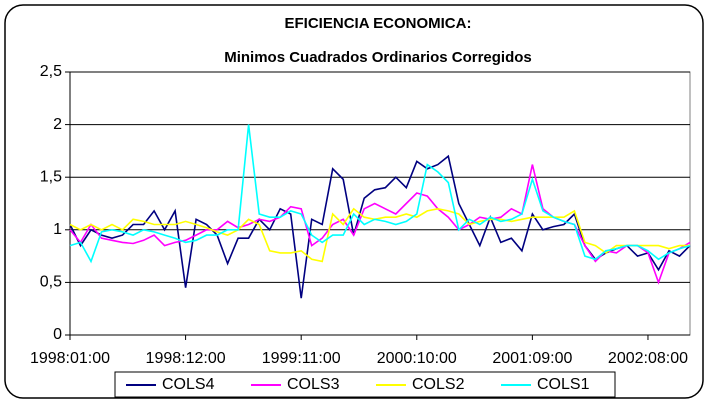  Describe the element at coordinates (378, 23) in the screenshot. I see `chart-title: EFICIENCIA ECONOMICA:` at that location.